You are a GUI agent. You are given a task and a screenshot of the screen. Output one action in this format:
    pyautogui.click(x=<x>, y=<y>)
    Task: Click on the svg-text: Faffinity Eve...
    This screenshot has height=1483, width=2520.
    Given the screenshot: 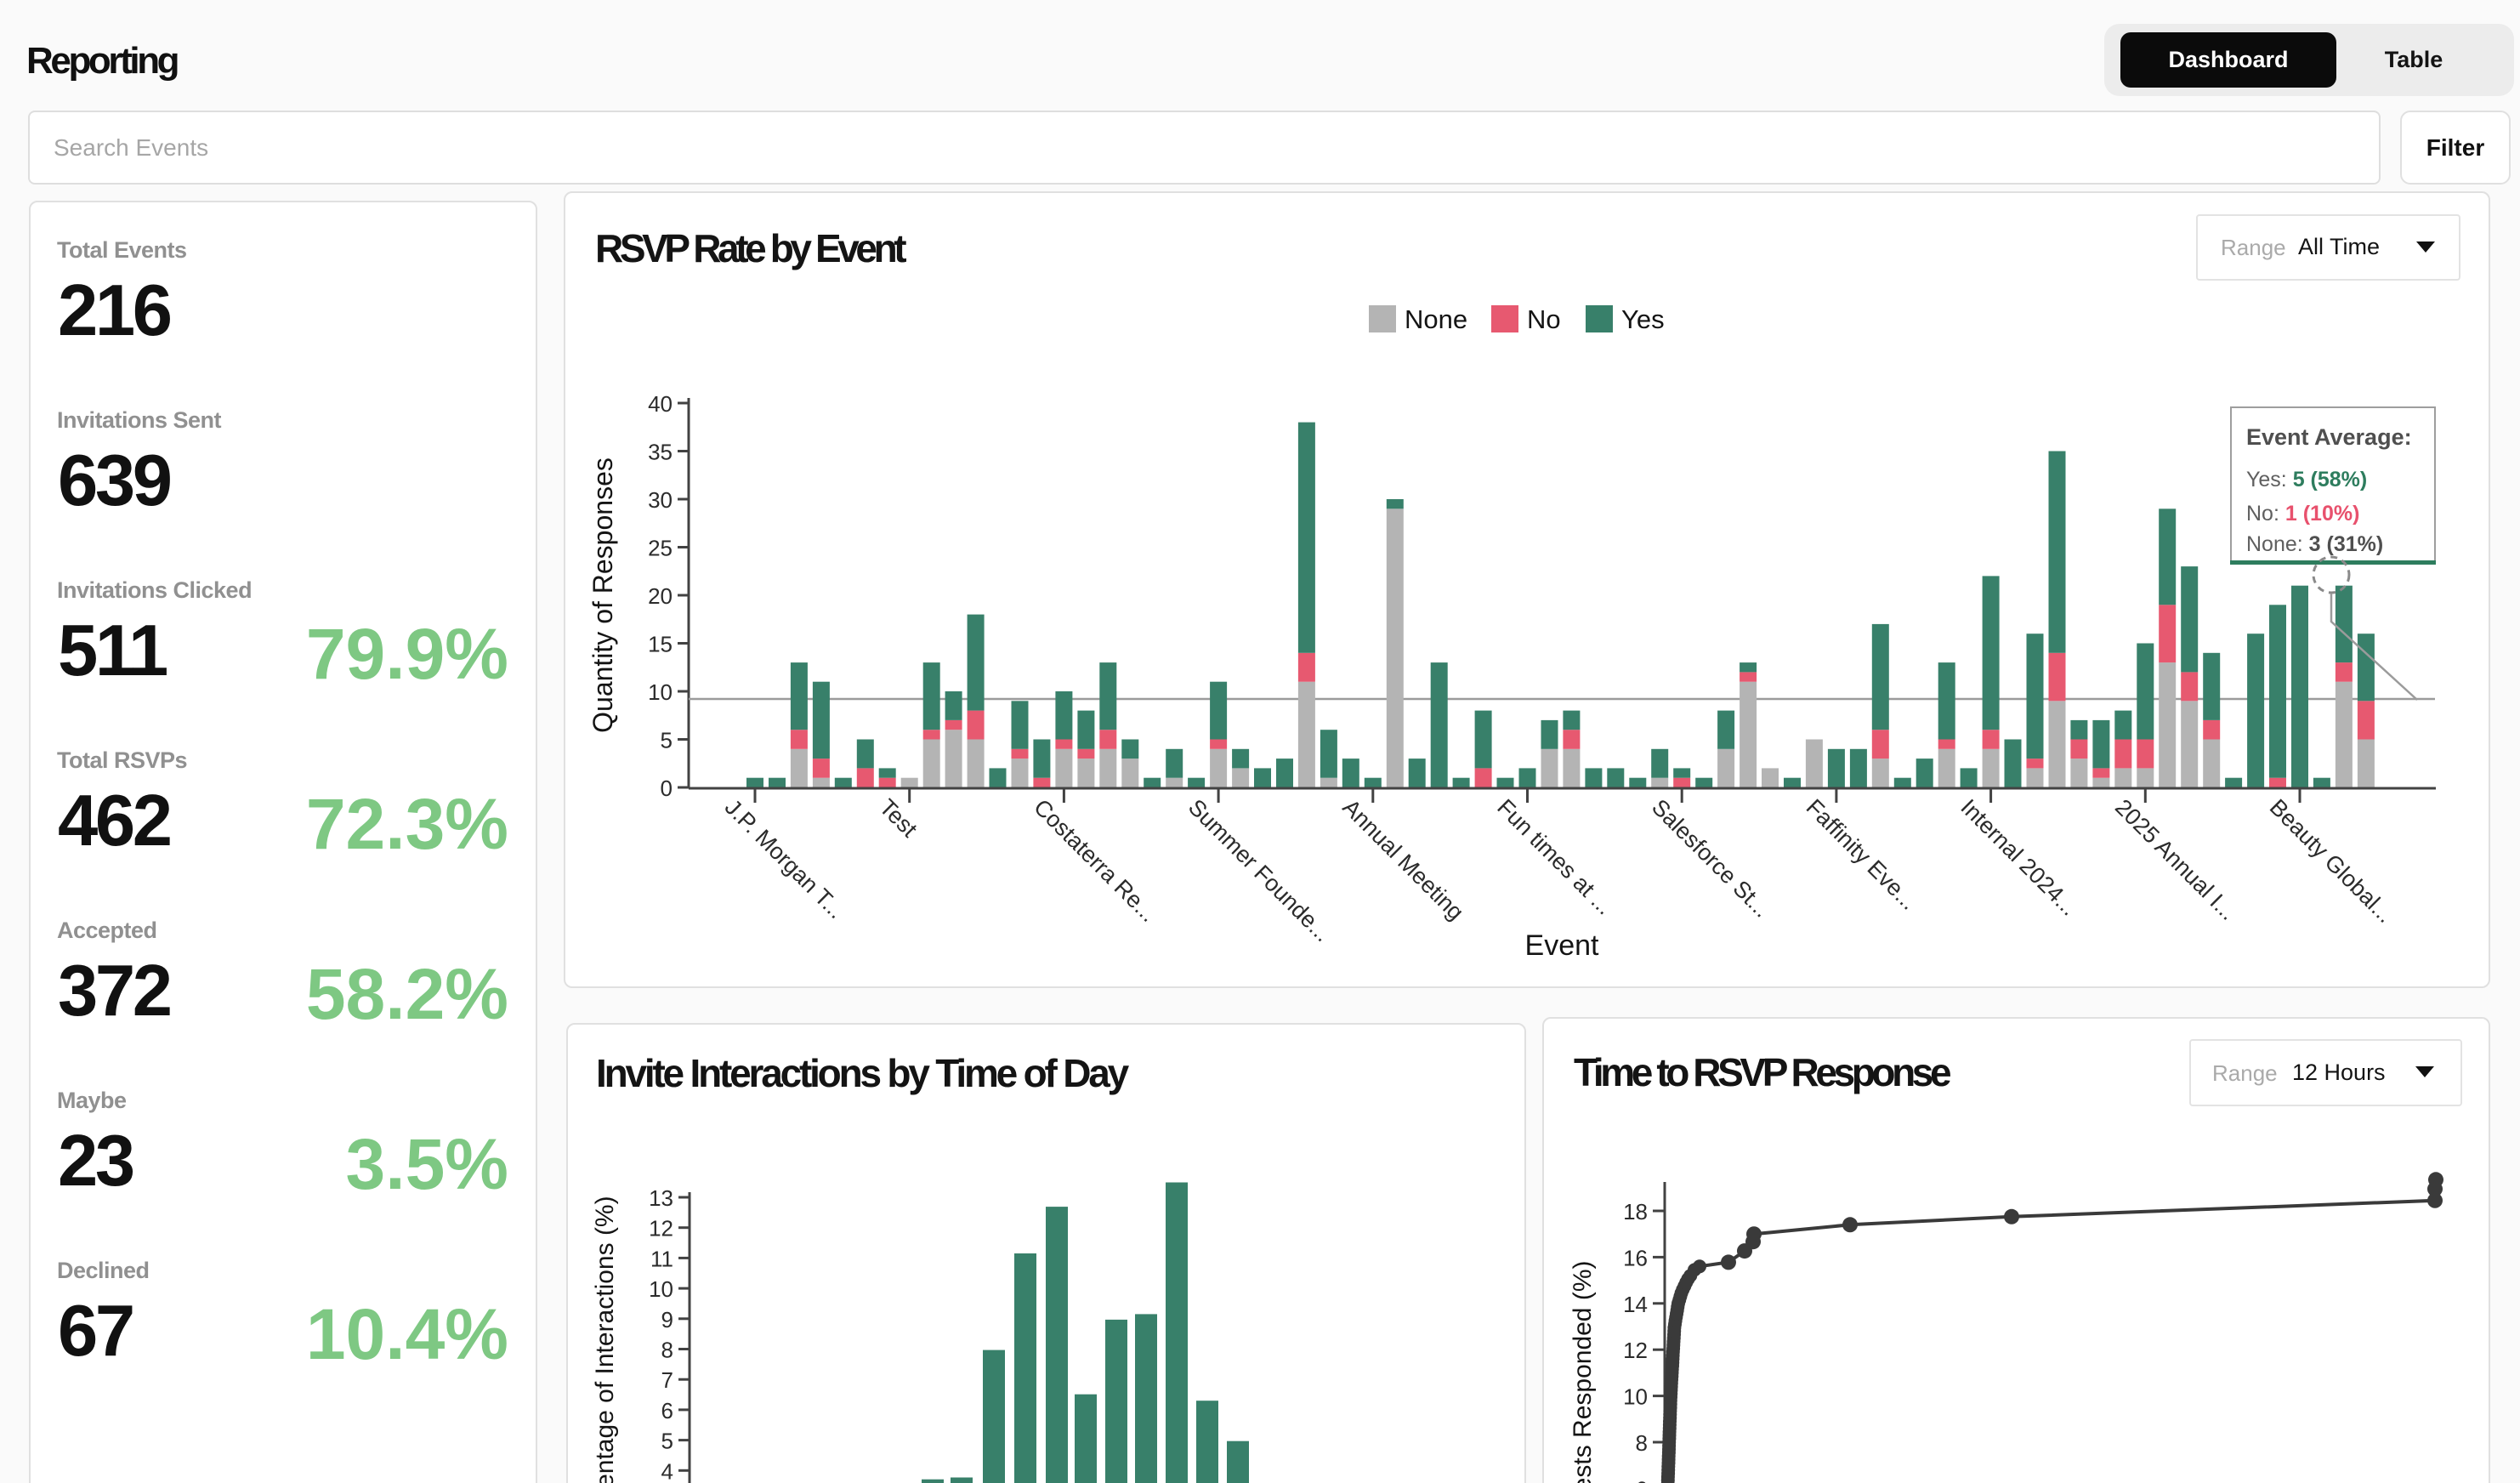 What is the action you would take?
    pyautogui.click(x=1862, y=854)
    